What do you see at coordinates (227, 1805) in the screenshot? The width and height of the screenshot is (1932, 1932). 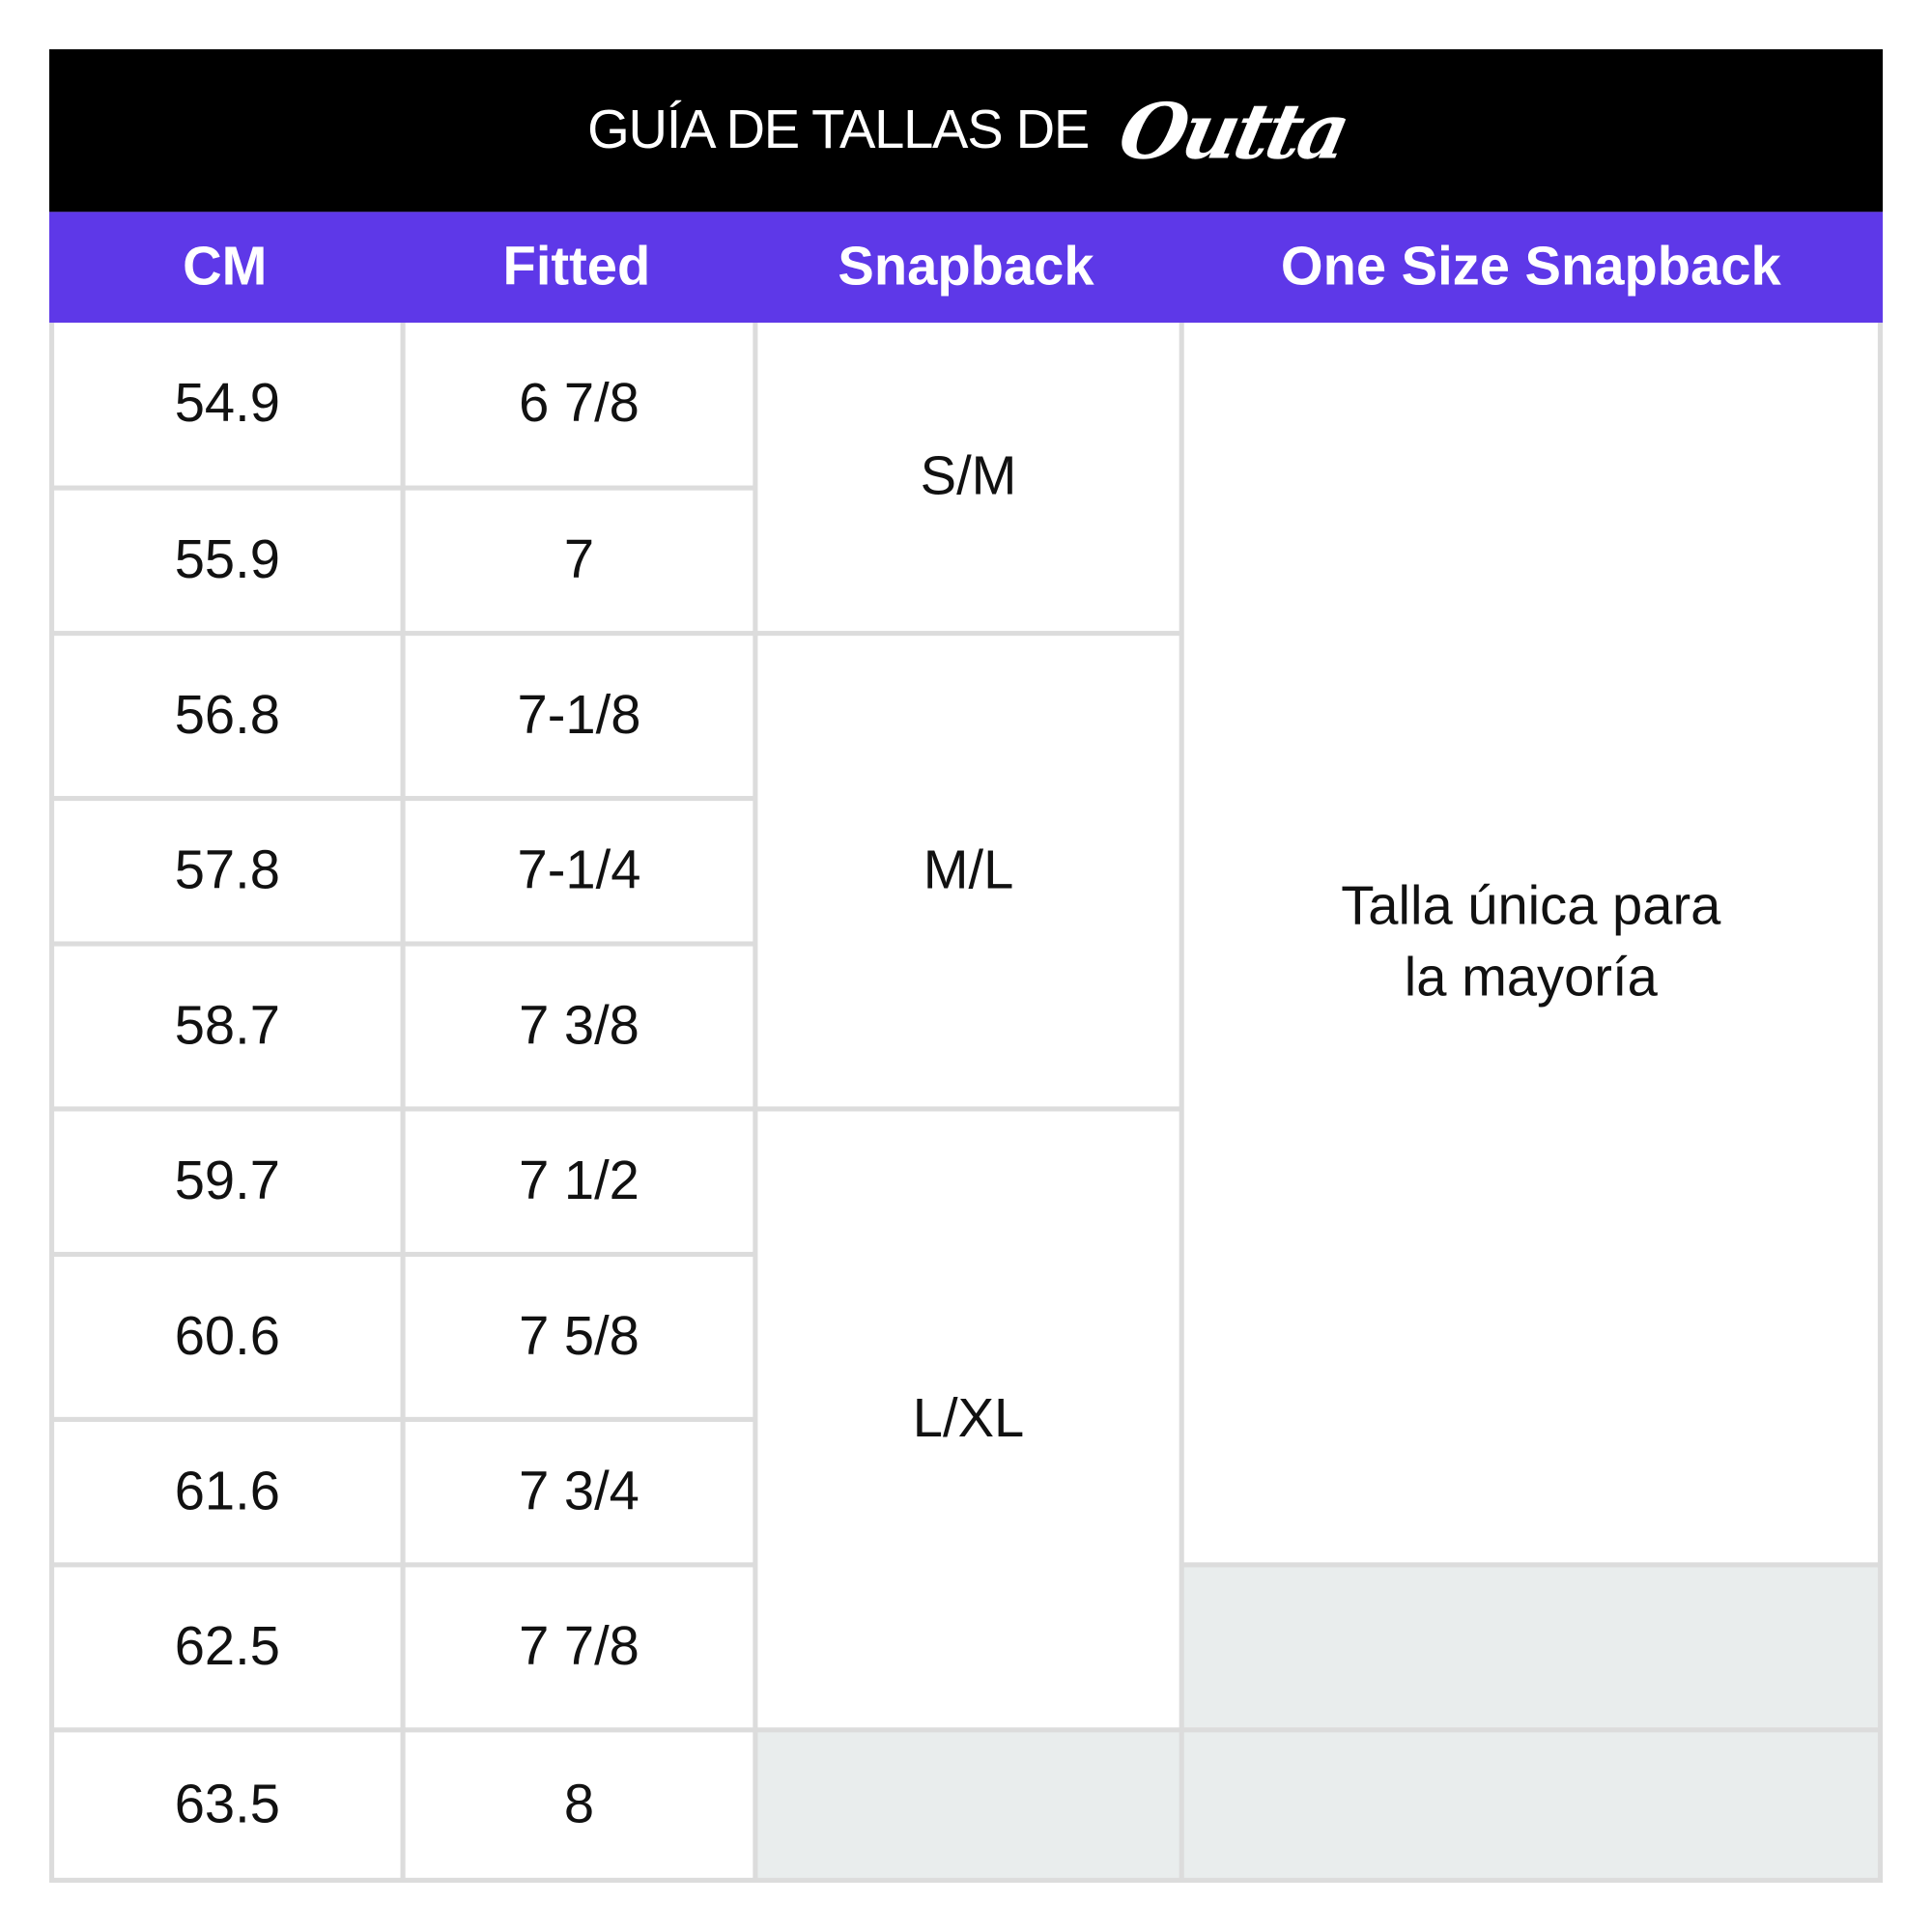 I see `cm-cell: 63.5` at bounding box center [227, 1805].